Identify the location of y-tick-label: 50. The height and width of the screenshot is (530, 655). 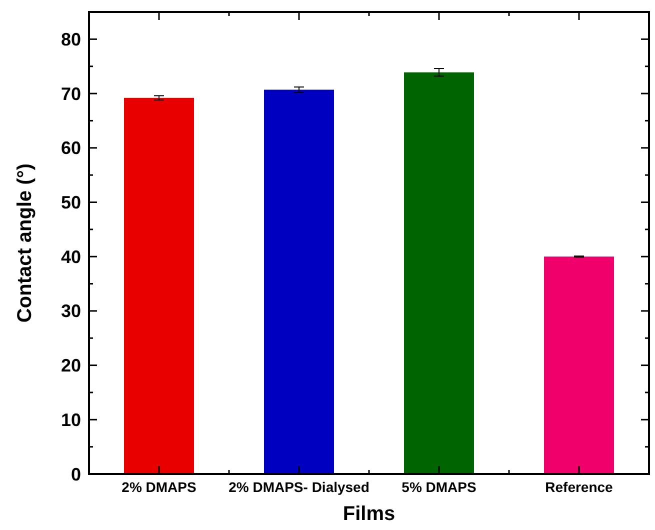
(70, 202).